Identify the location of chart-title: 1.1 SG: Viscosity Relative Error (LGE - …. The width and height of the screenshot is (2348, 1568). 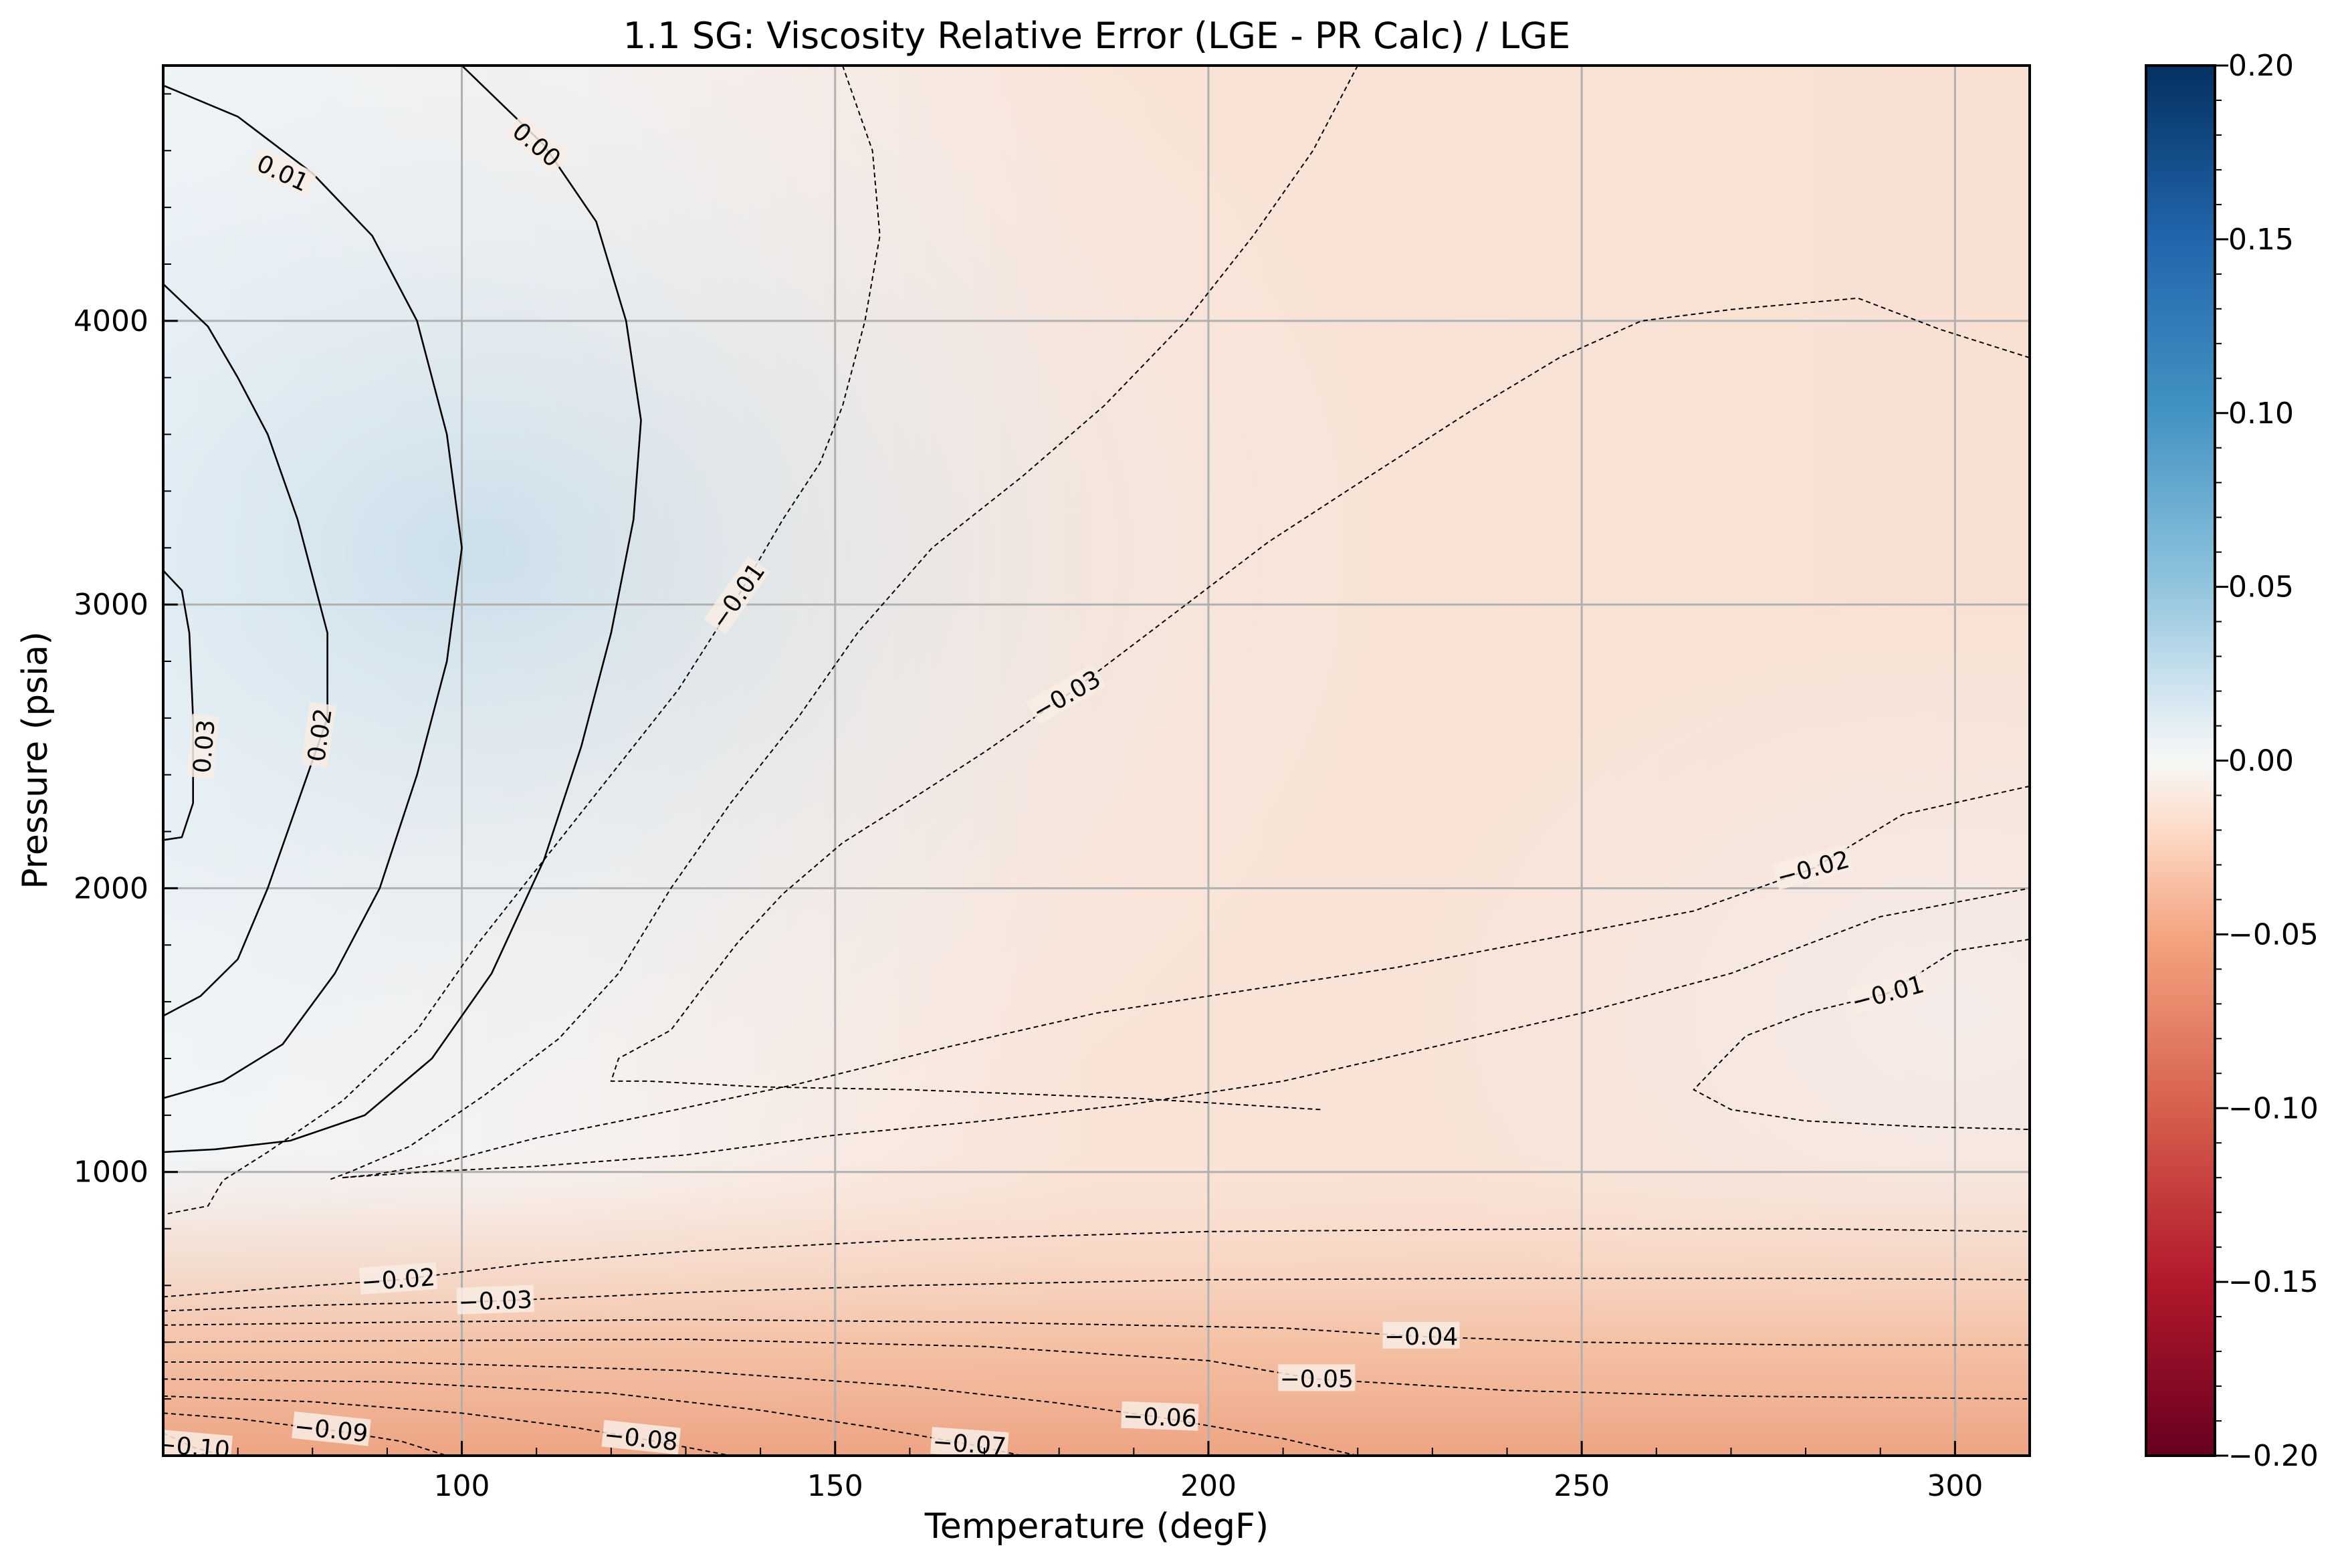
(1097, 36).